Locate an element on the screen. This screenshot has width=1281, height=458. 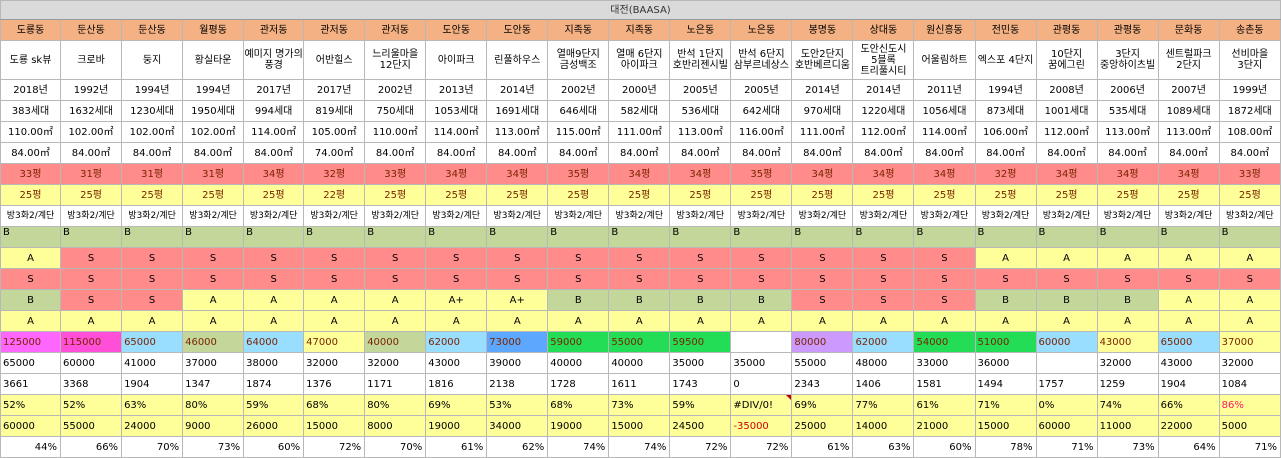
household-count-cell: 1001세대 is located at coordinates (1066, 111).